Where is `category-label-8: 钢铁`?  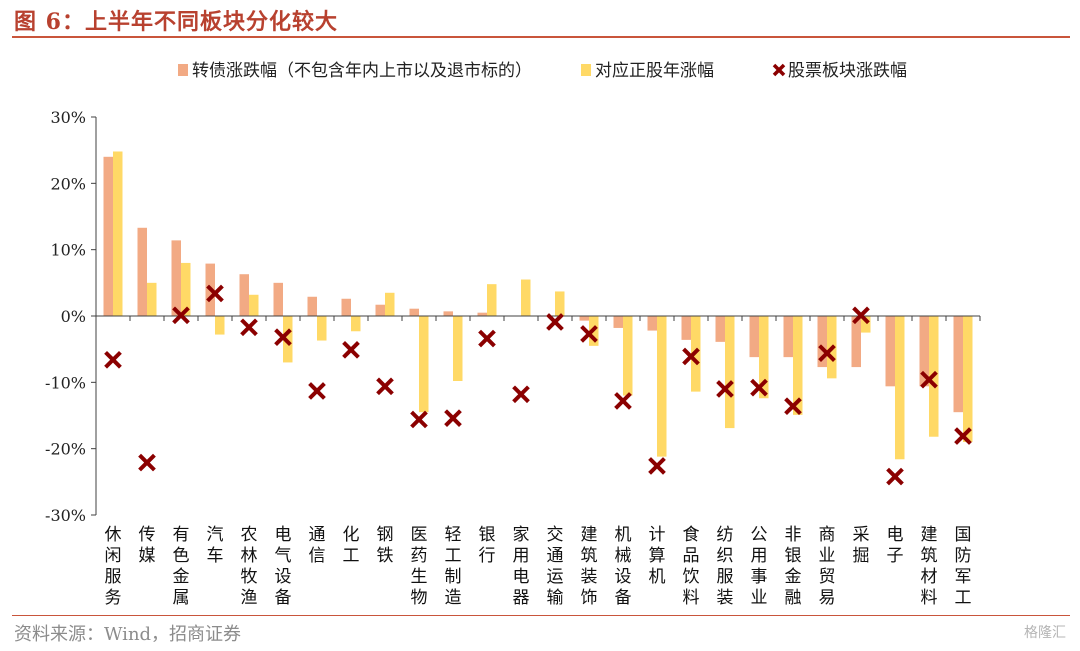
category-label-8: 钢铁 is located at coordinates (385, 545).